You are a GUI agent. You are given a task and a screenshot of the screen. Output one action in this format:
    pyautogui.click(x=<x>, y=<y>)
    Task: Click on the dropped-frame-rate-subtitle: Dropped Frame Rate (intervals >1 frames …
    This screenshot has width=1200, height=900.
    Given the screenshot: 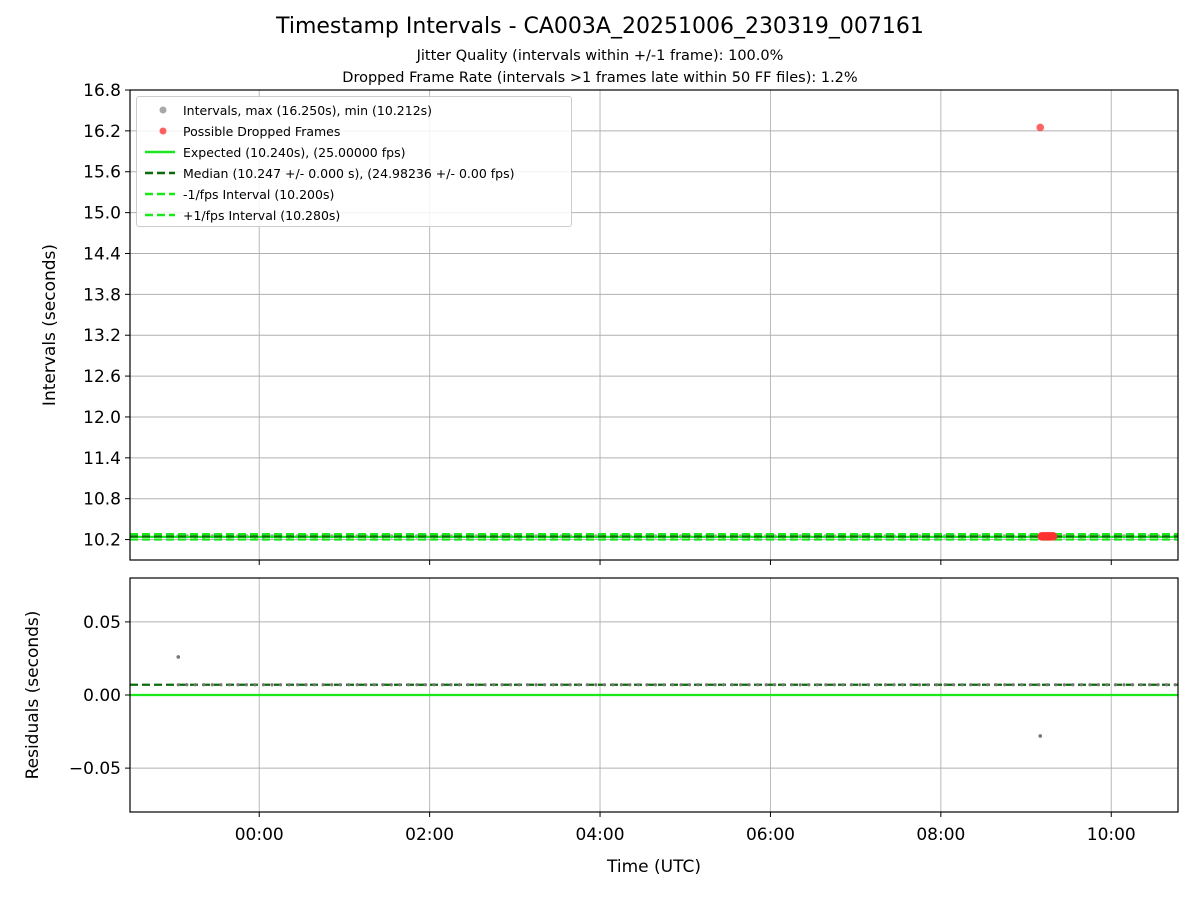 What is the action you would take?
    pyautogui.click(x=600, y=78)
    